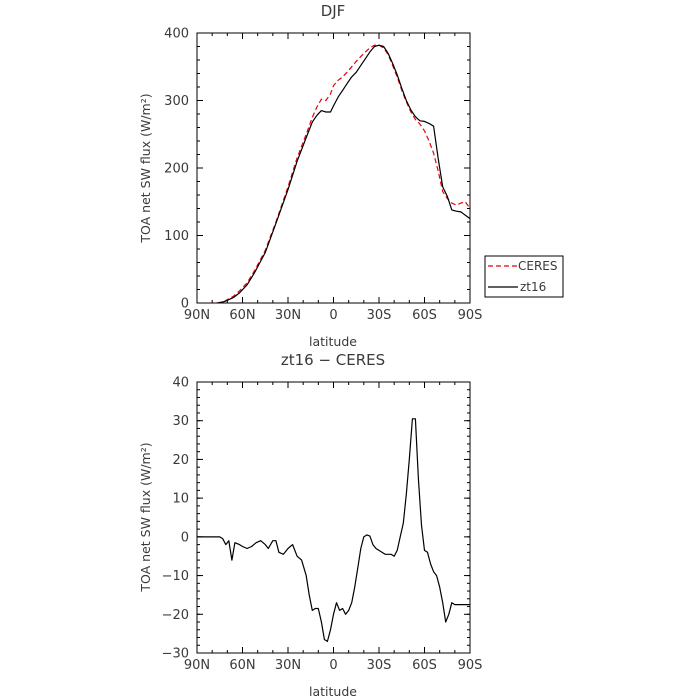 The width and height of the screenshot is (700, 700). What do you see at coordinates (176, 169) in the screenshot?
I see `top-y-tick-label: 200` at bounding box center [176, 169].